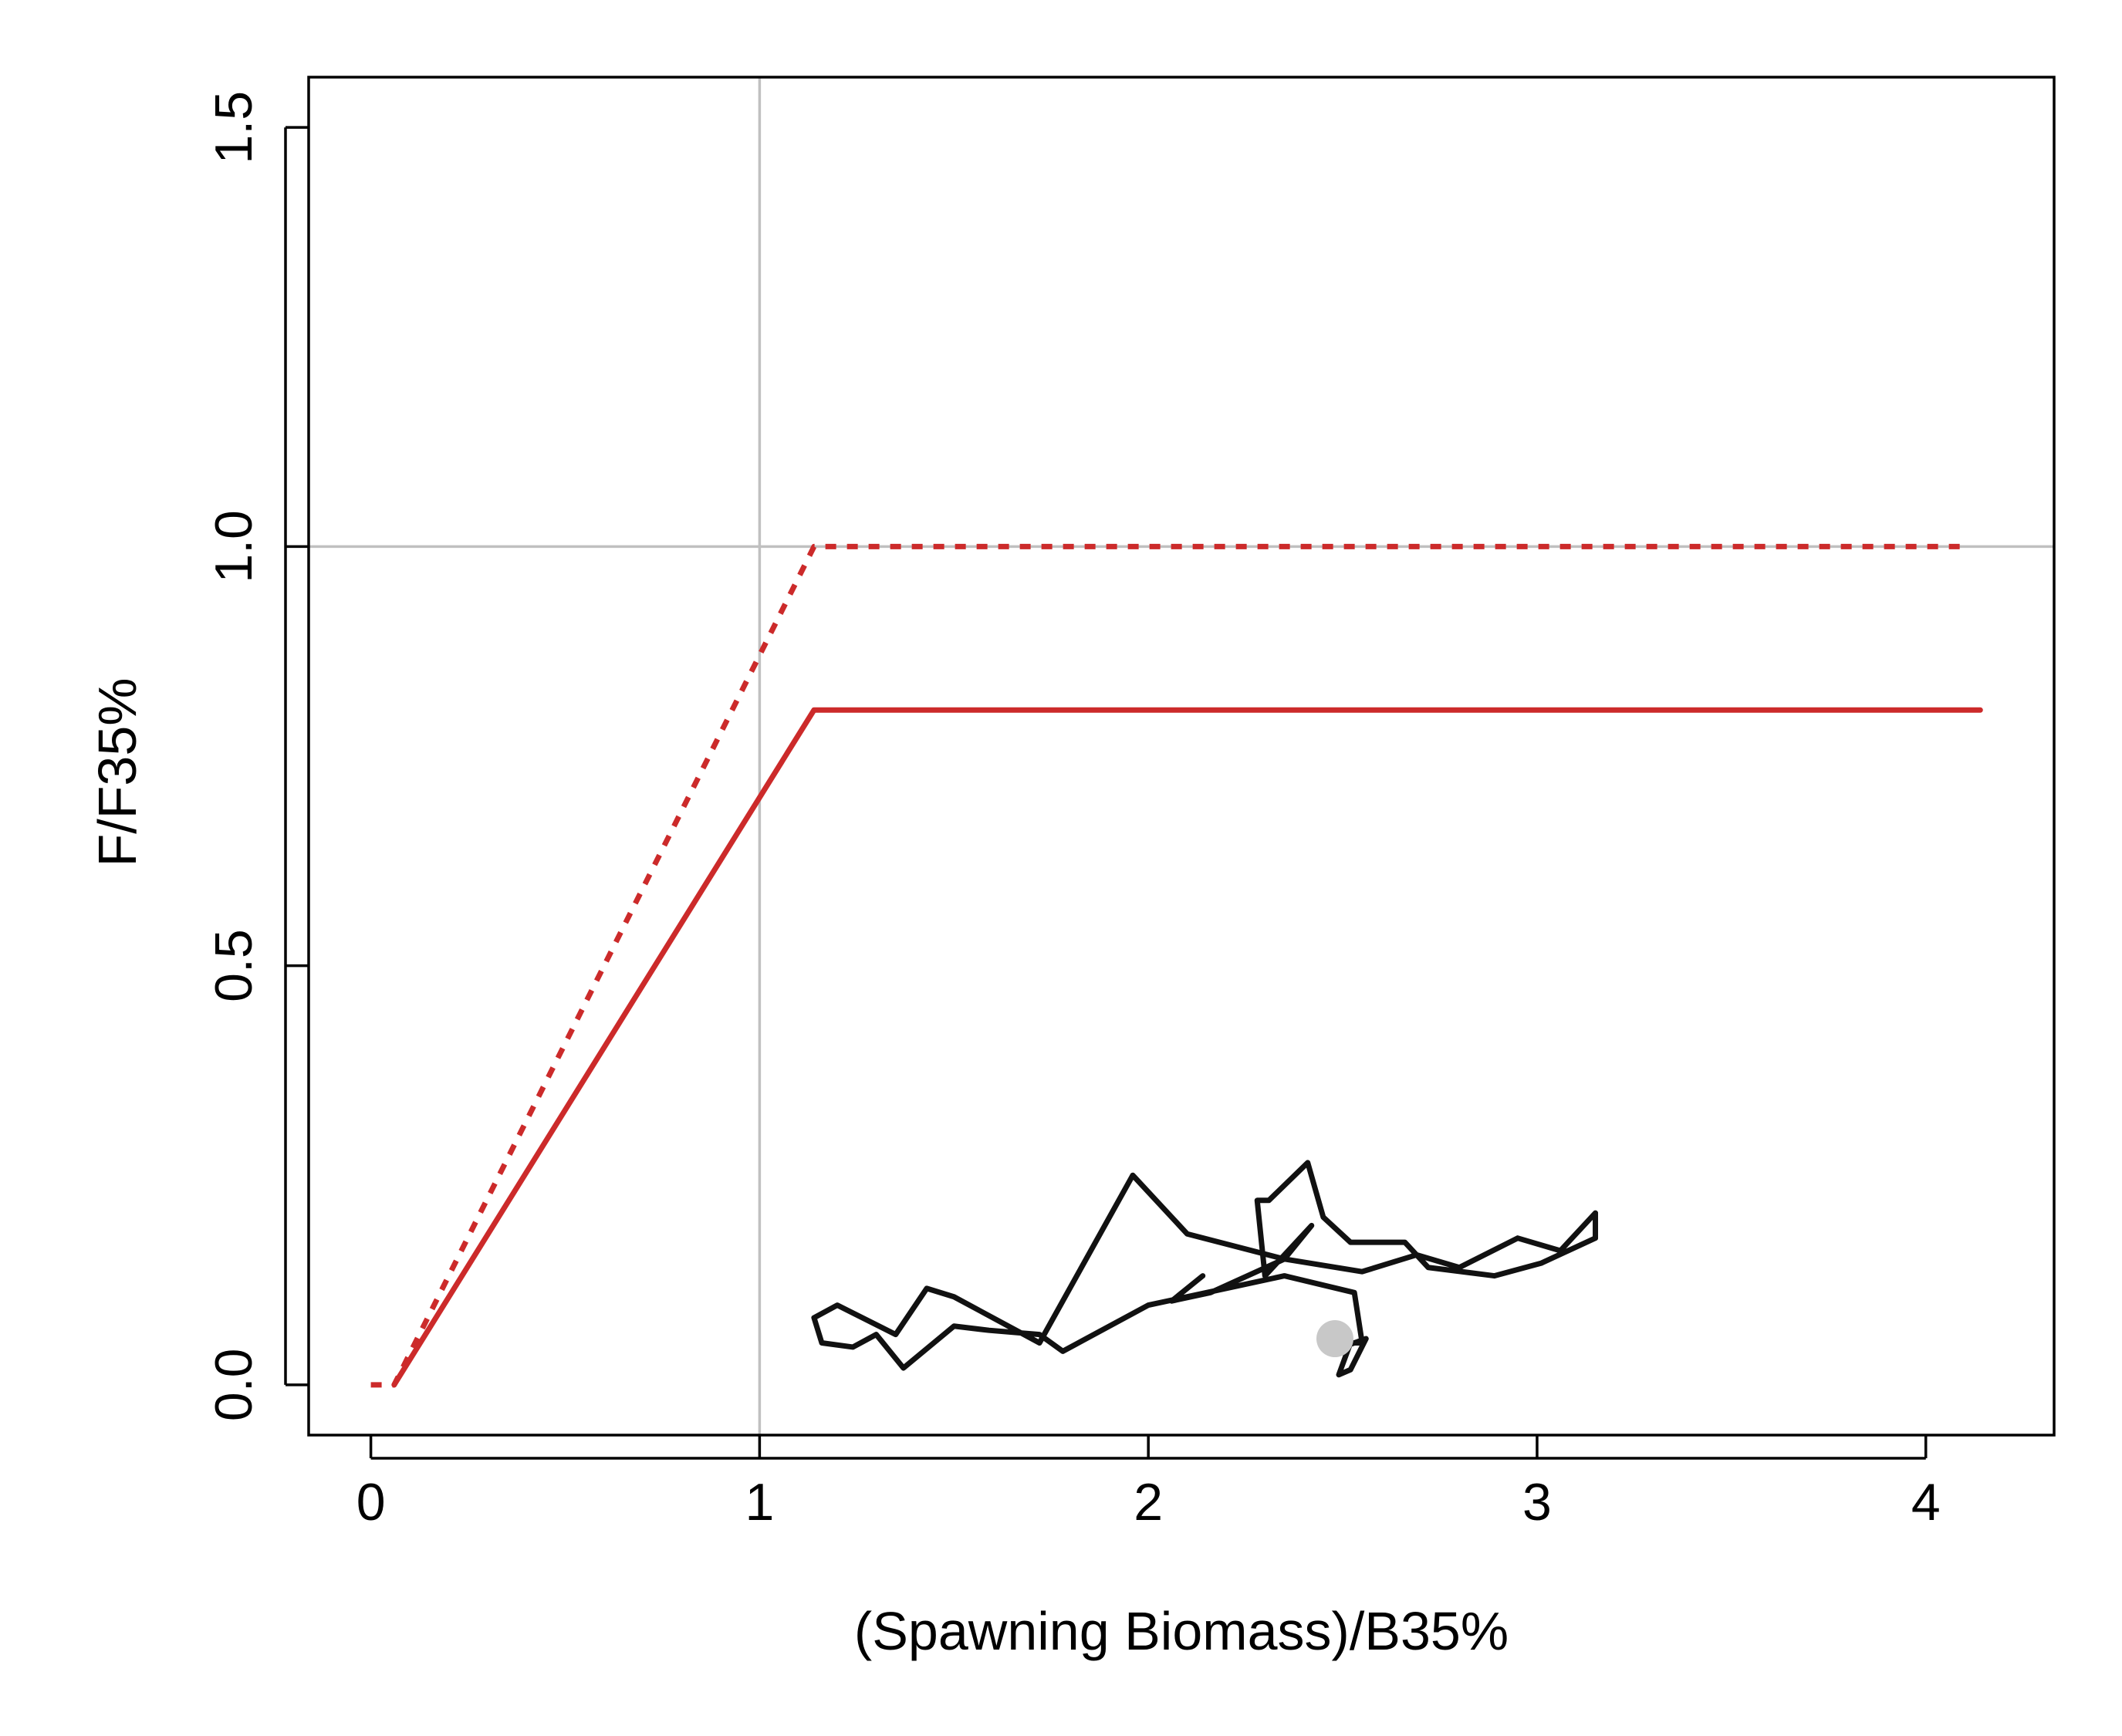 The image size is (2122, 1736). I want to click on y-axis-label: F/F35%, so click(117, 771).